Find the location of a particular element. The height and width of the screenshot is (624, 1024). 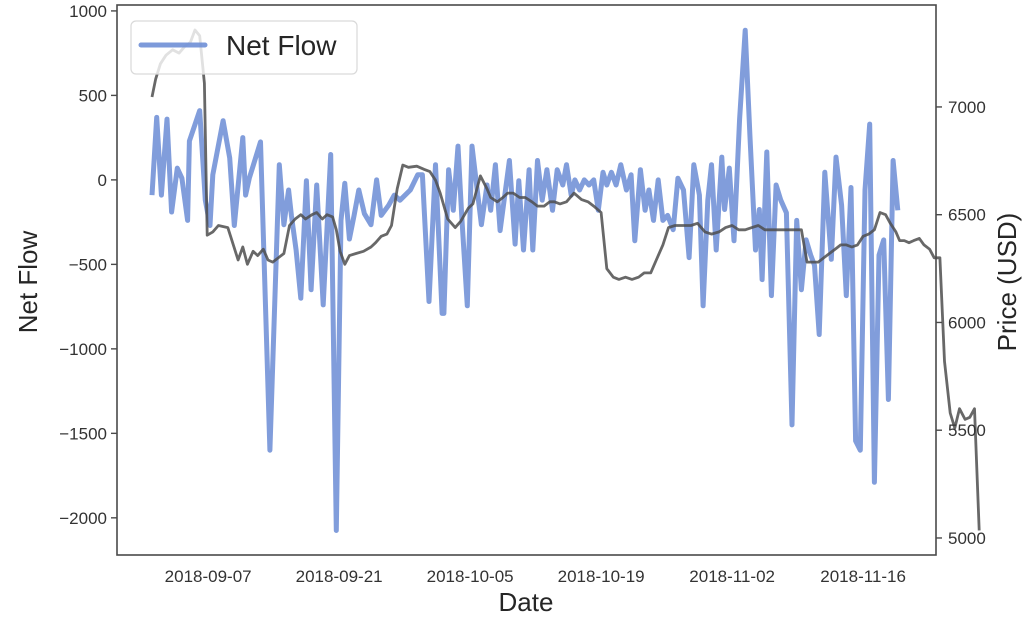

right-y-tick-label: 6000 is located at coordinates (967, 322).